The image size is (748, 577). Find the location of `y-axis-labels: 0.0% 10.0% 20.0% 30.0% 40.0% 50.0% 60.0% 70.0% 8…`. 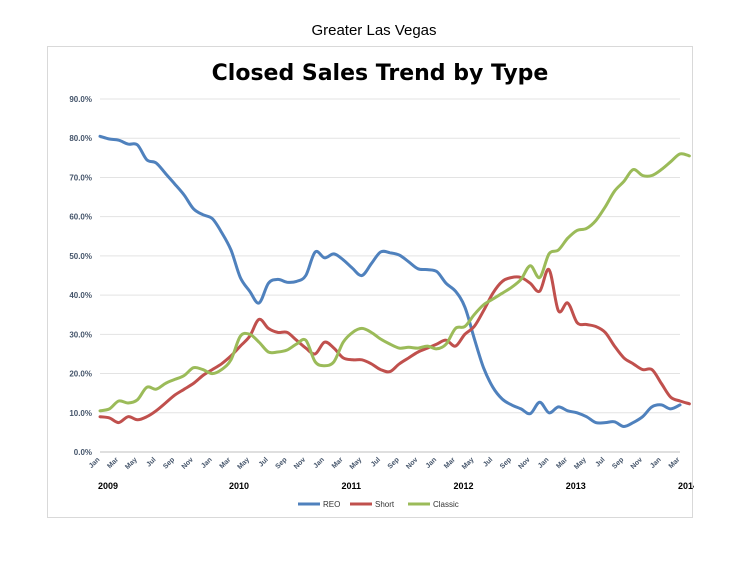

y-axis-labels: 0.0% 10.0% 20.0% 30.0% 40.0% 50.0% 60.0% 70.0% 8… is located at coordinates (80, 276).